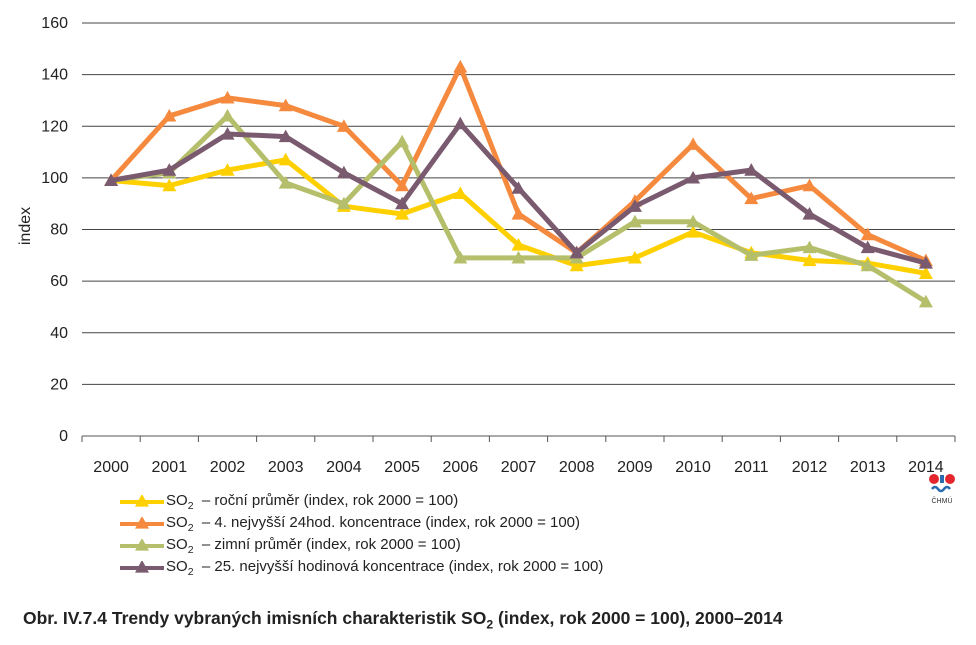 The height and width of the screenshot is (645, 976). Describe the element at coordinates (344, 467) in the screenshot. I see `x-tick-label: 2004` at that location.